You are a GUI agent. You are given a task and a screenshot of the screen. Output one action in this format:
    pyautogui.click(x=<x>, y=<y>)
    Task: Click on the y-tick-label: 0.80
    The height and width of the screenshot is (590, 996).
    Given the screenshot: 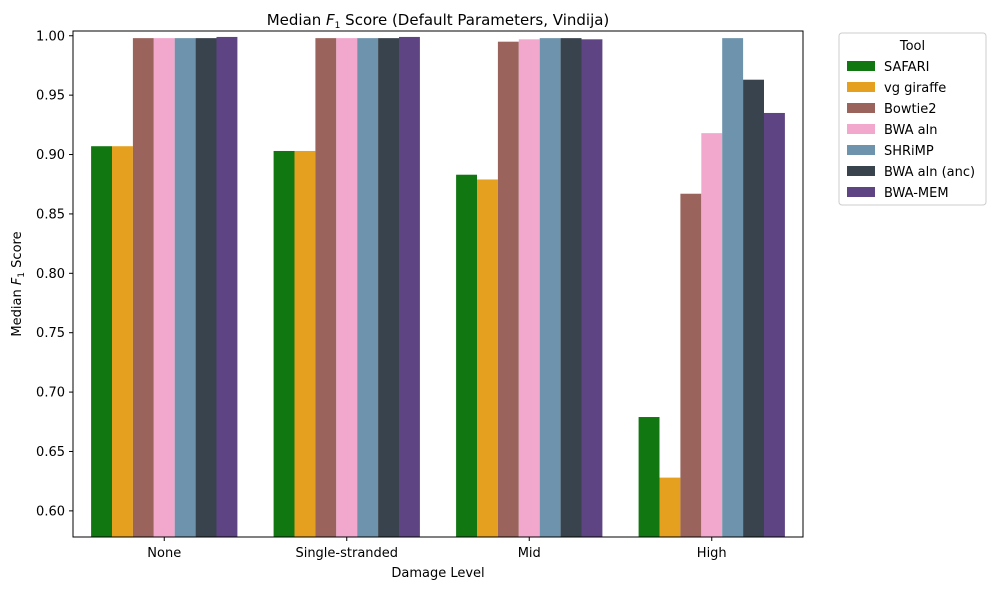 What is the action you would take?
    pyautogui.click(x=50, y=274)
    